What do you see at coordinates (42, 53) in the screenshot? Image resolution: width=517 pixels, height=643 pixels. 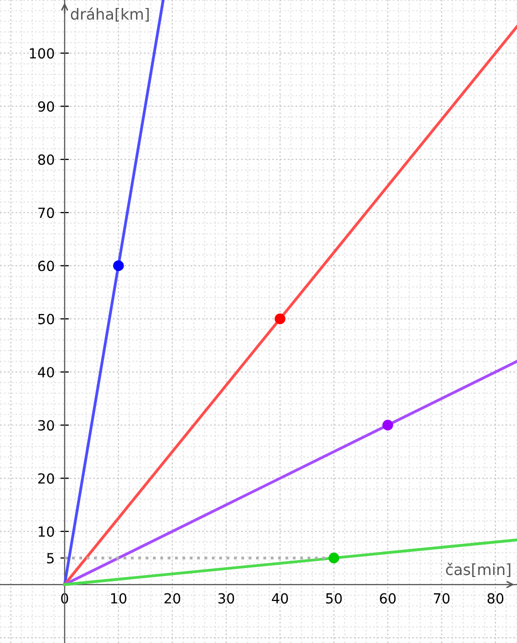 I see `y-tick-label: 100` at bounding box center [42, 53].